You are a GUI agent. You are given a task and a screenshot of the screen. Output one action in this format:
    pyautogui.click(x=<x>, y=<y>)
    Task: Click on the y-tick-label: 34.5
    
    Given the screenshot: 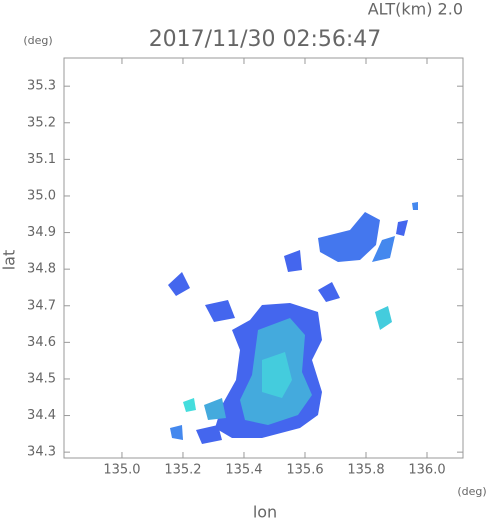 What is the action you would take?
    pyautogui.click(x=41, y=378)
    